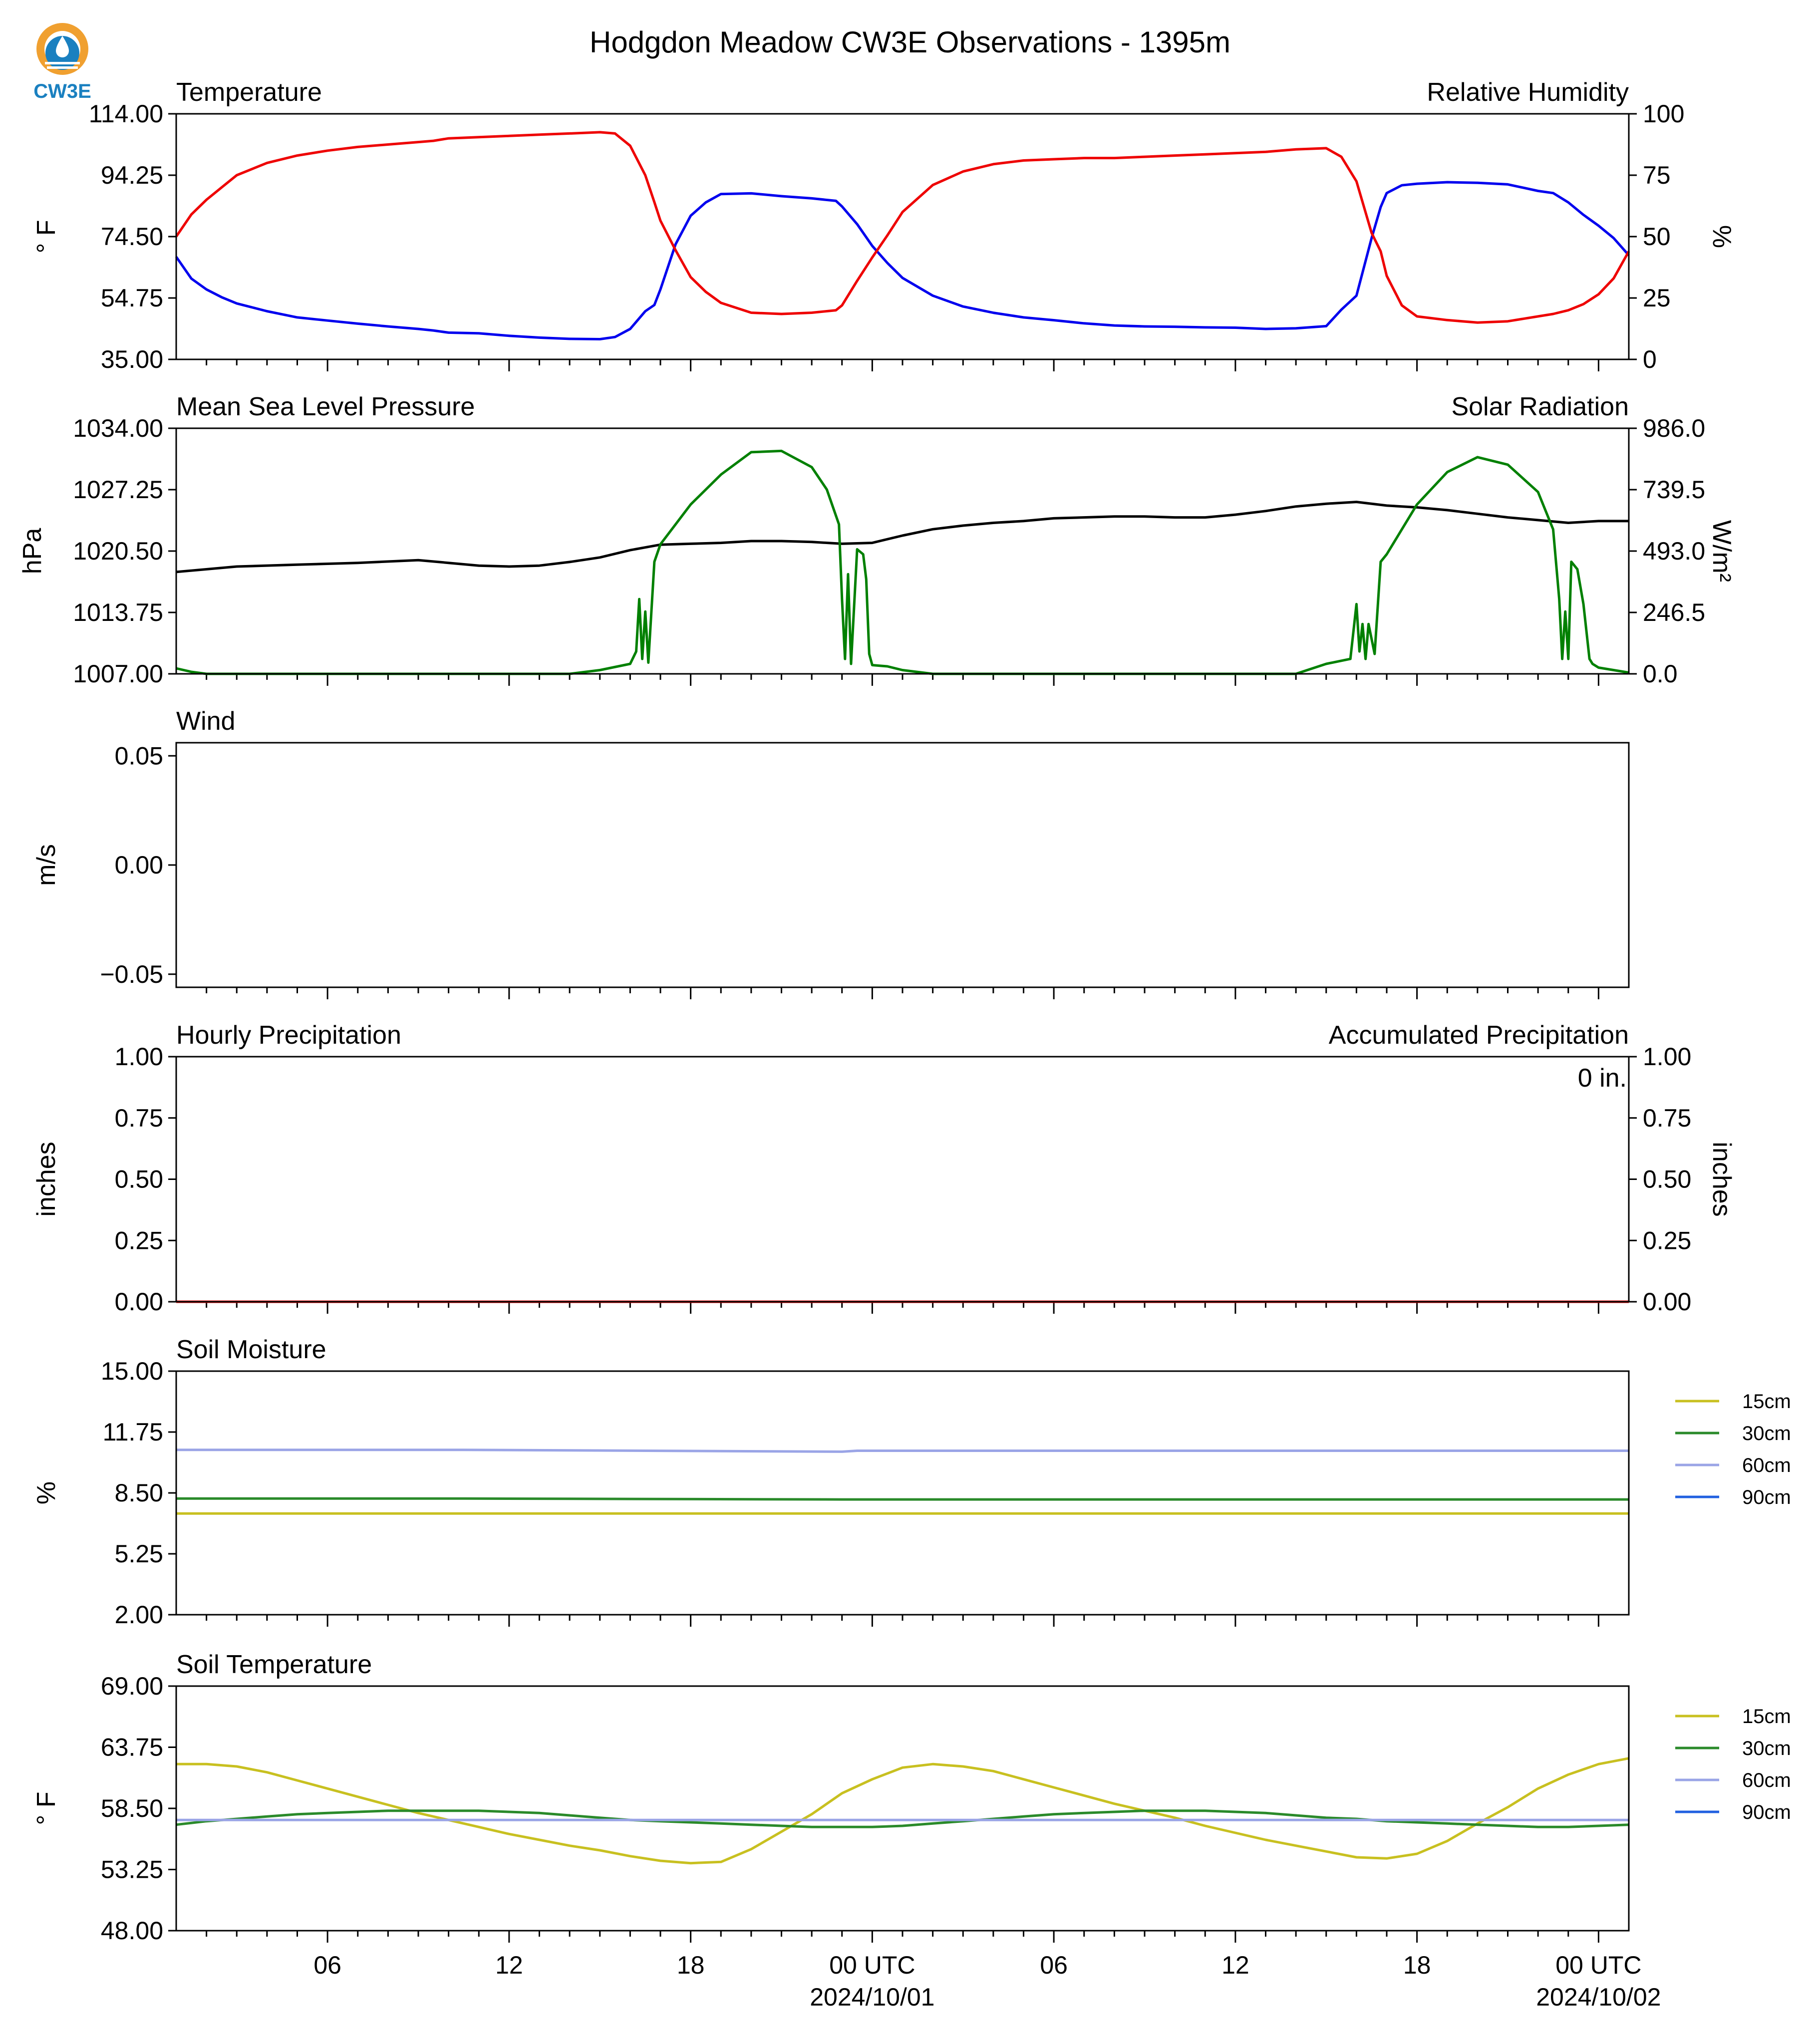  Describe the element at coordinates (139, 1554) in the screenshot. I see `y-tick-label-left: 5.25` at that location.